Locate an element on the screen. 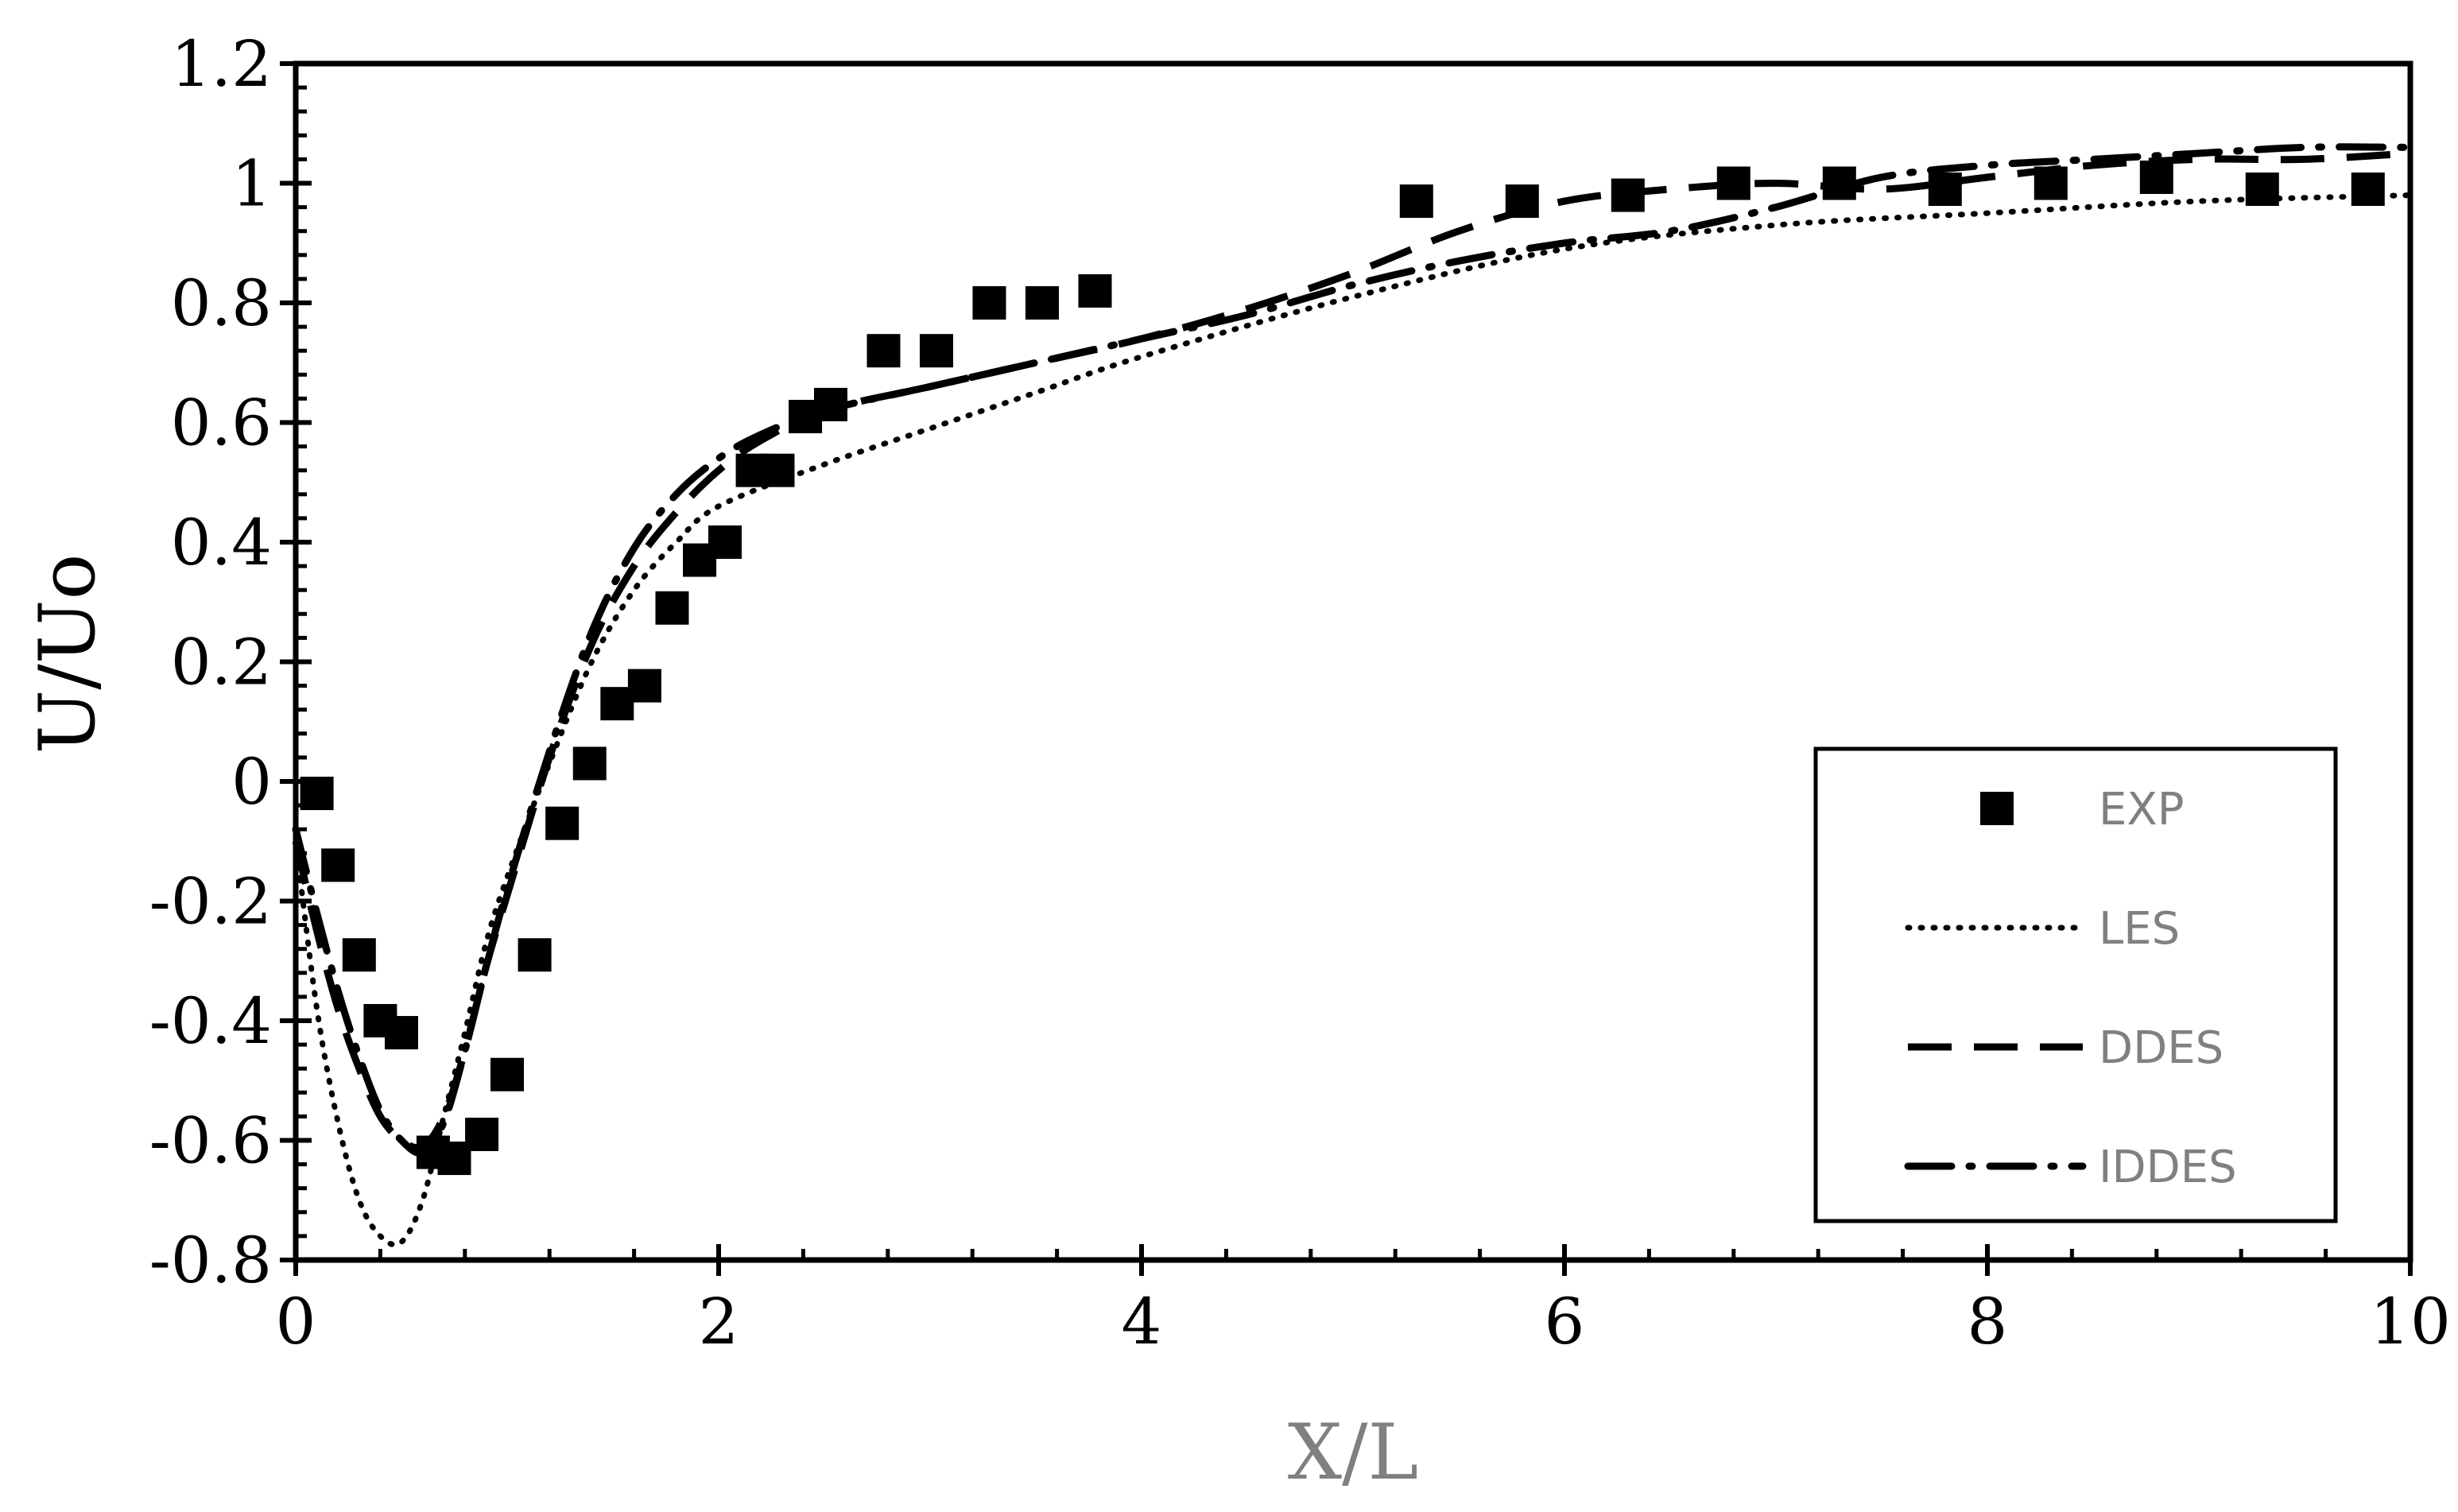 This screenshot has height=1512, width=2458. x-tick-label: 0 is located at coordinates (296, 1322).